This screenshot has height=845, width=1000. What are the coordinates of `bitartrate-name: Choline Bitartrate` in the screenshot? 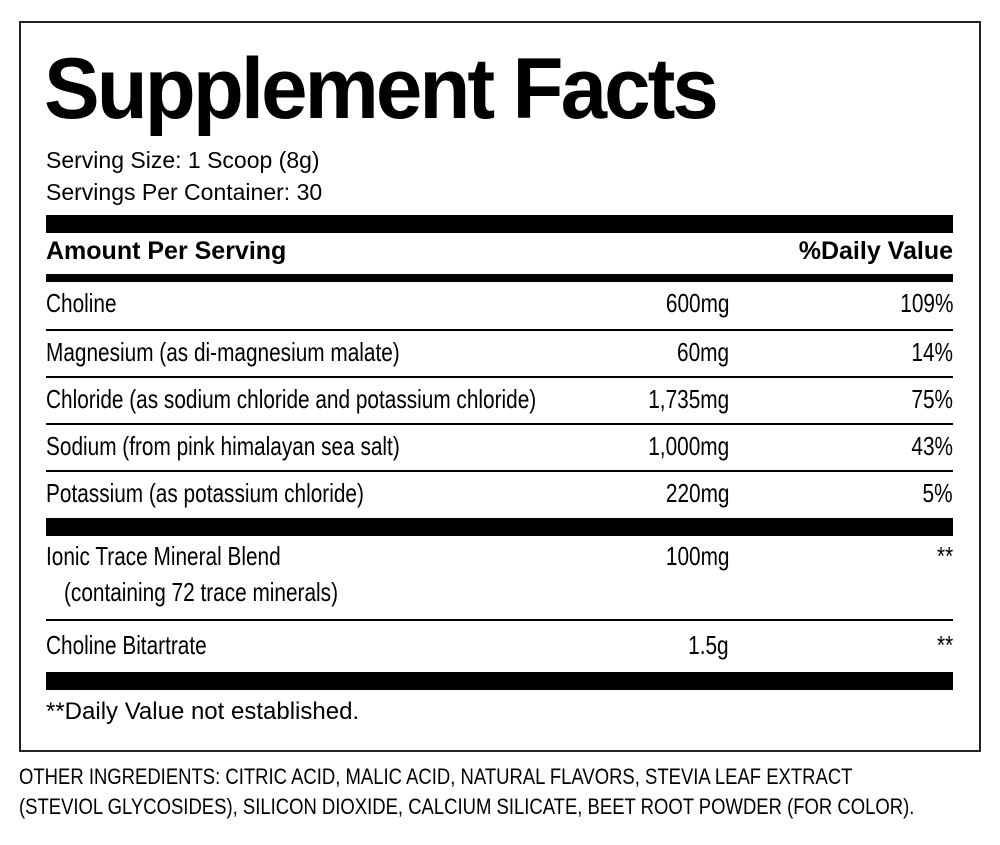 It's located at (126, 645).